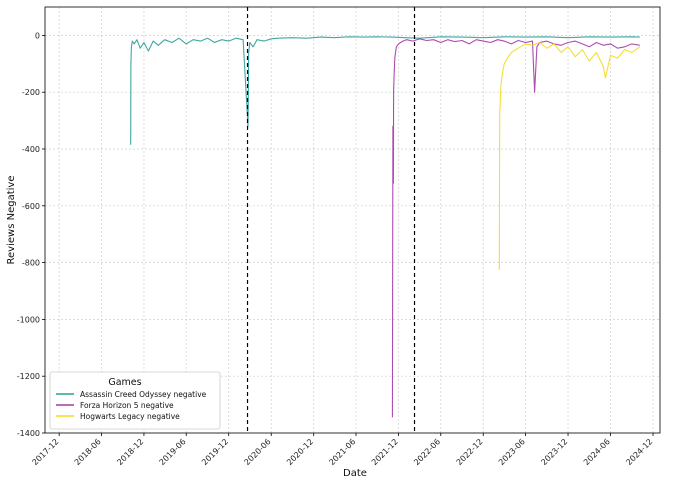 The height and width of the screenshot is (486, 674). I want to click on legend-entry-3: Hogwarts Legacy negative, so click(130, 416).